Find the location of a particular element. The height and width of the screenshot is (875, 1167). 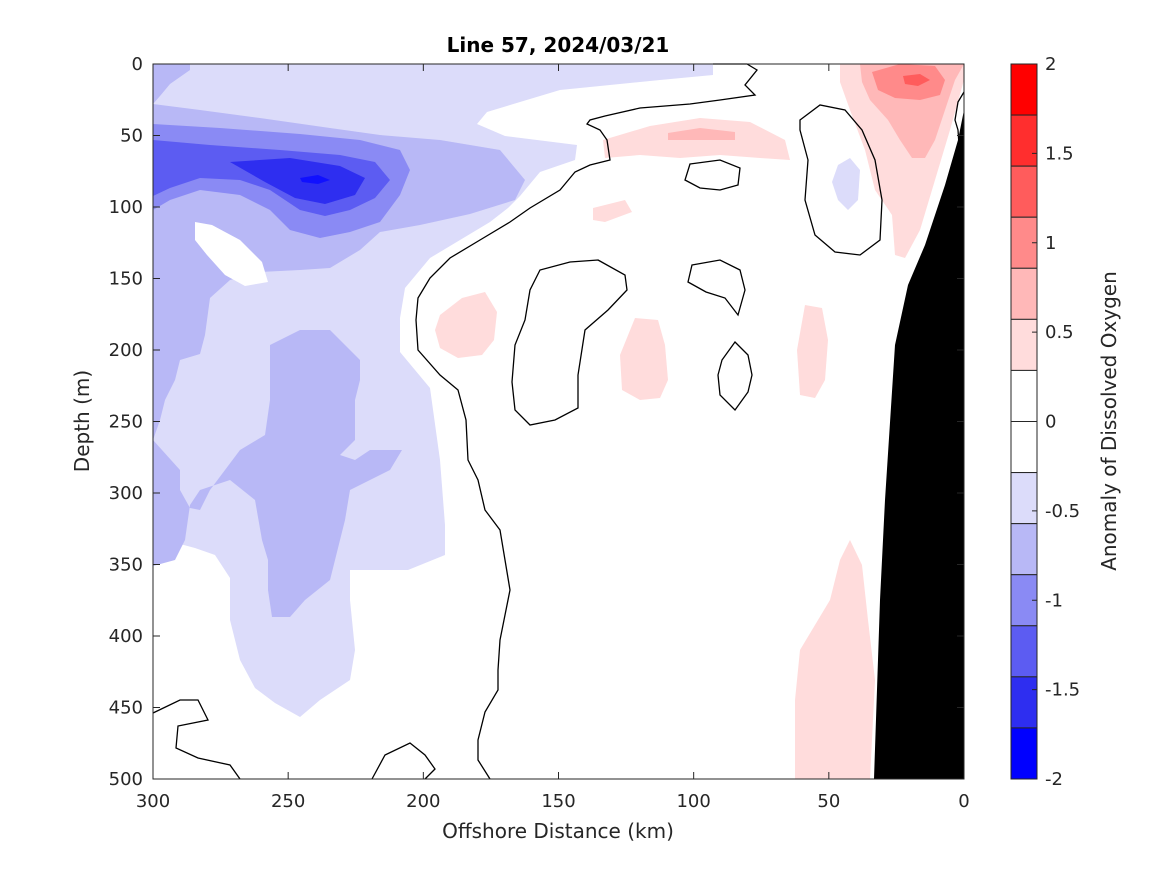

x-tick-label: 50 is located at coordinates (828, 801).